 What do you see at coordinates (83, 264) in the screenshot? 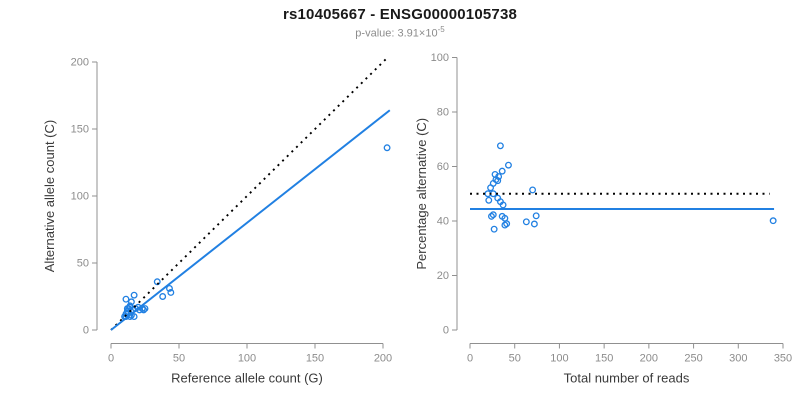
I see `y-tick-label: 50` at bounding box center [83, 264].